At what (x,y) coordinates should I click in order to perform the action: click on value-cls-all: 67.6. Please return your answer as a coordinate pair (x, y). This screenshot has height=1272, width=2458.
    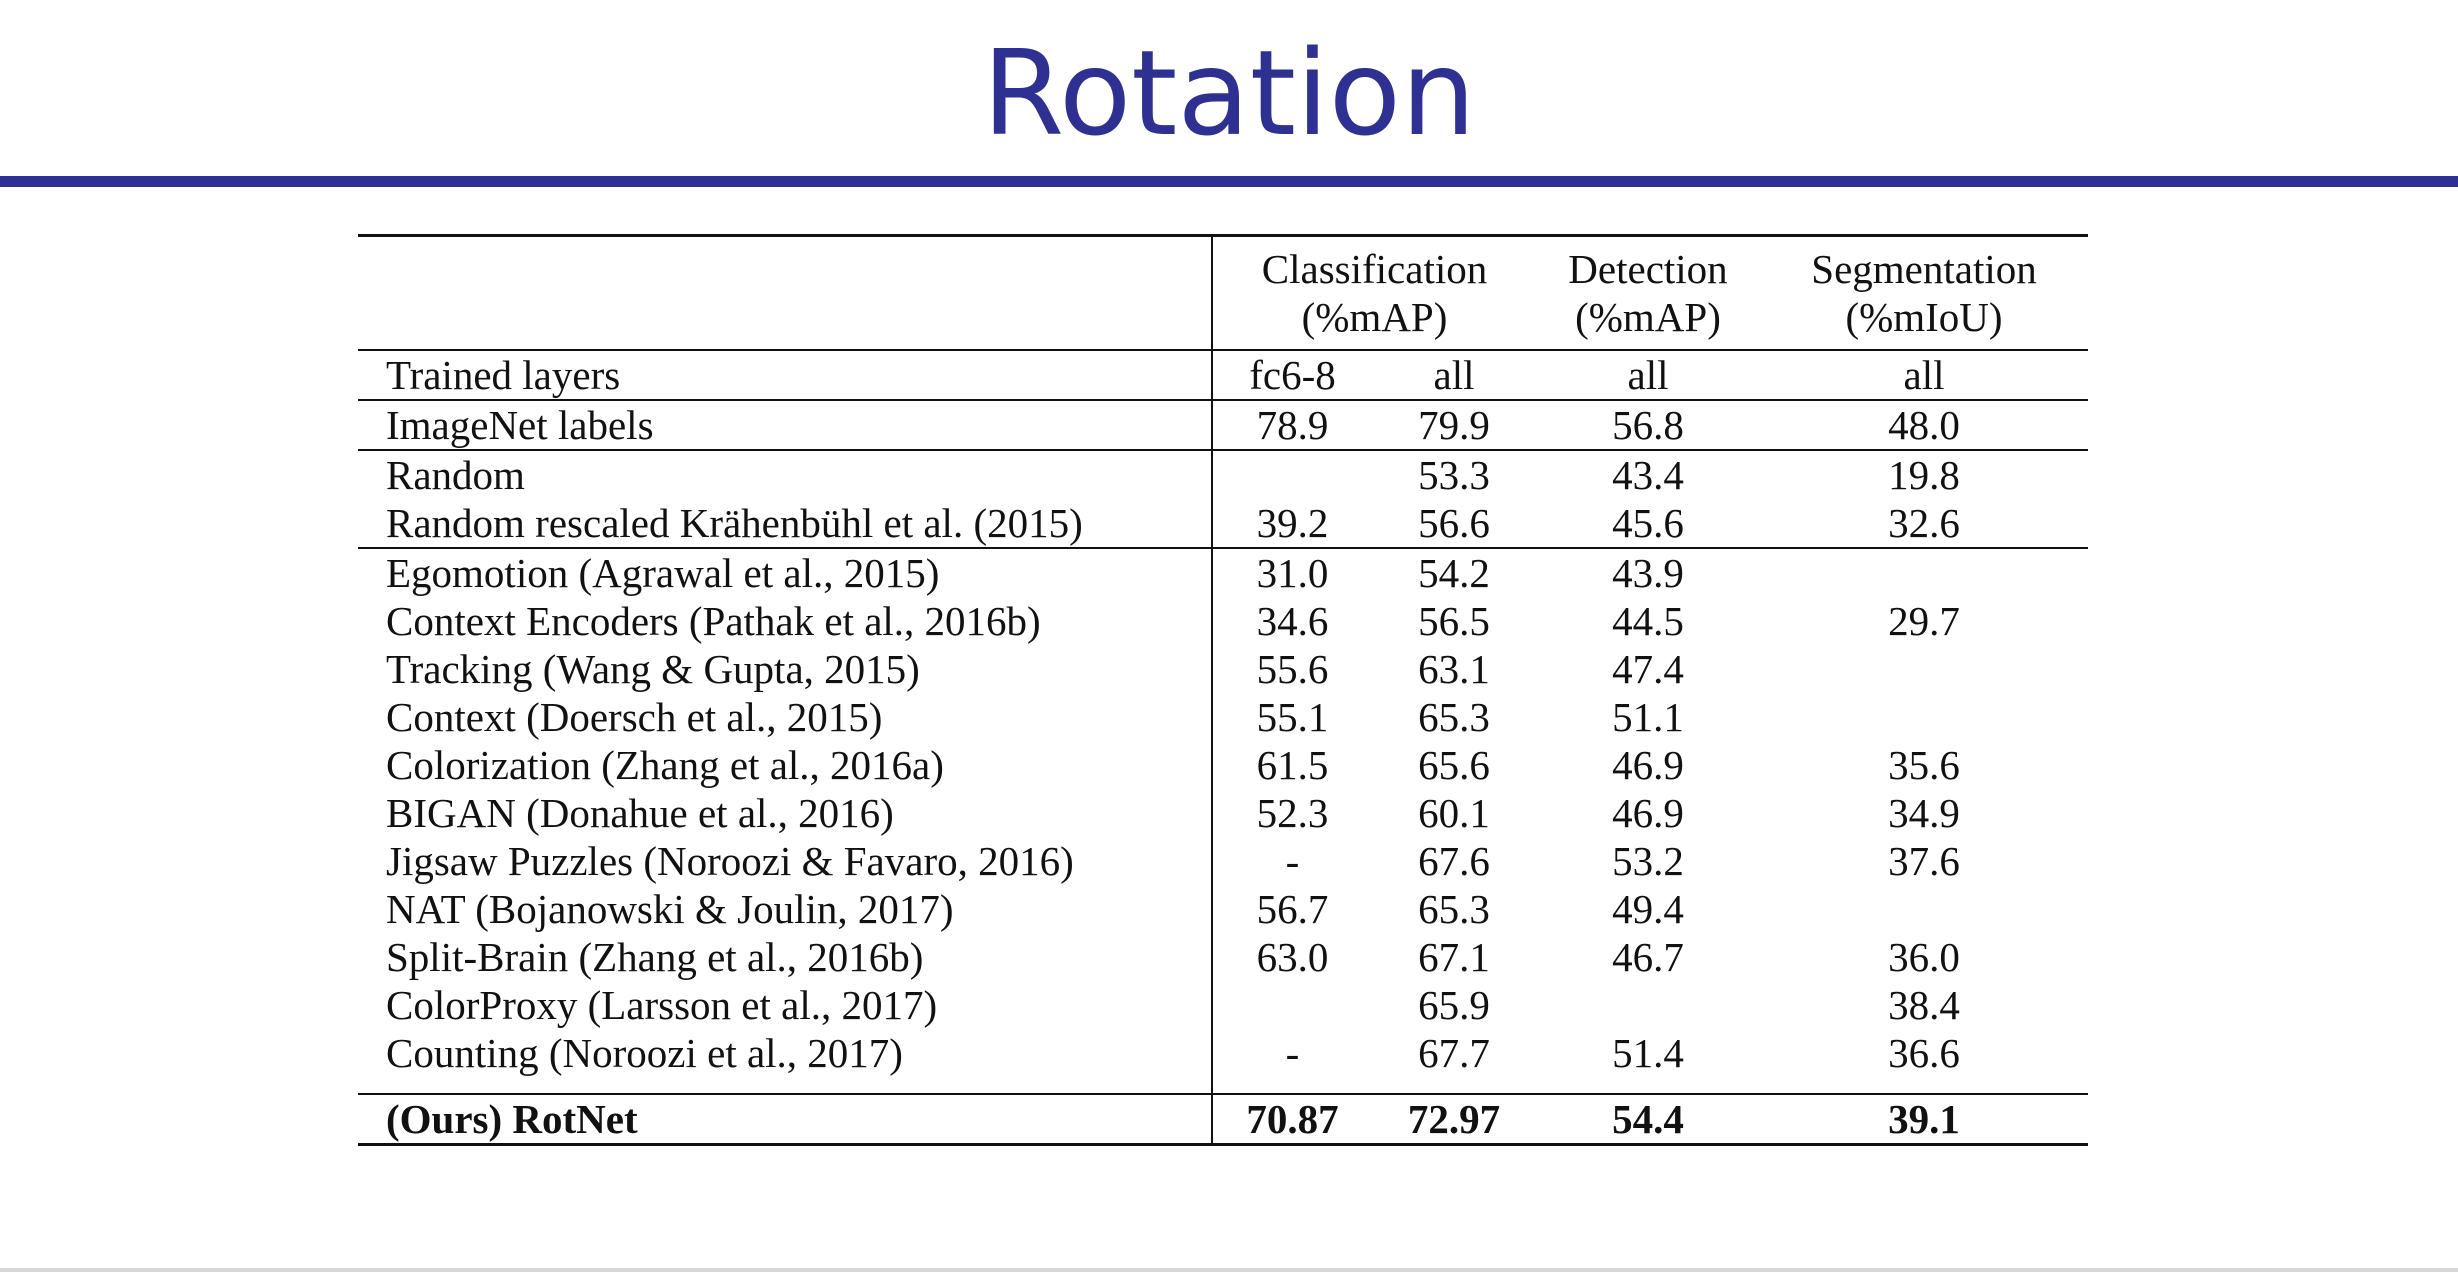
    Looking at the image, I should click on (1454, 861).